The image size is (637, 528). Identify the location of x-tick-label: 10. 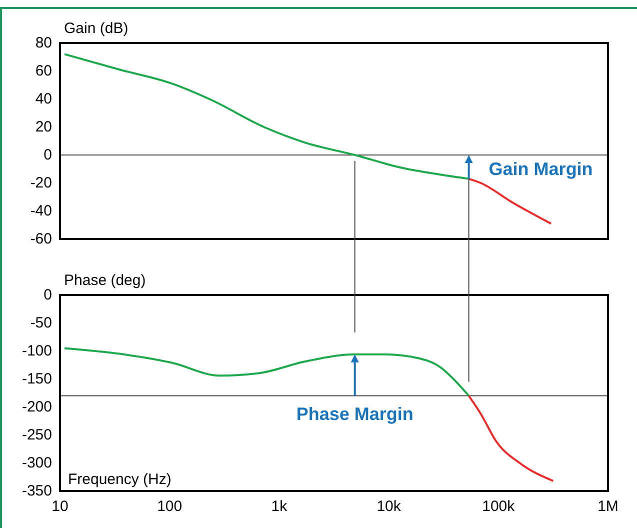
(60, 506).